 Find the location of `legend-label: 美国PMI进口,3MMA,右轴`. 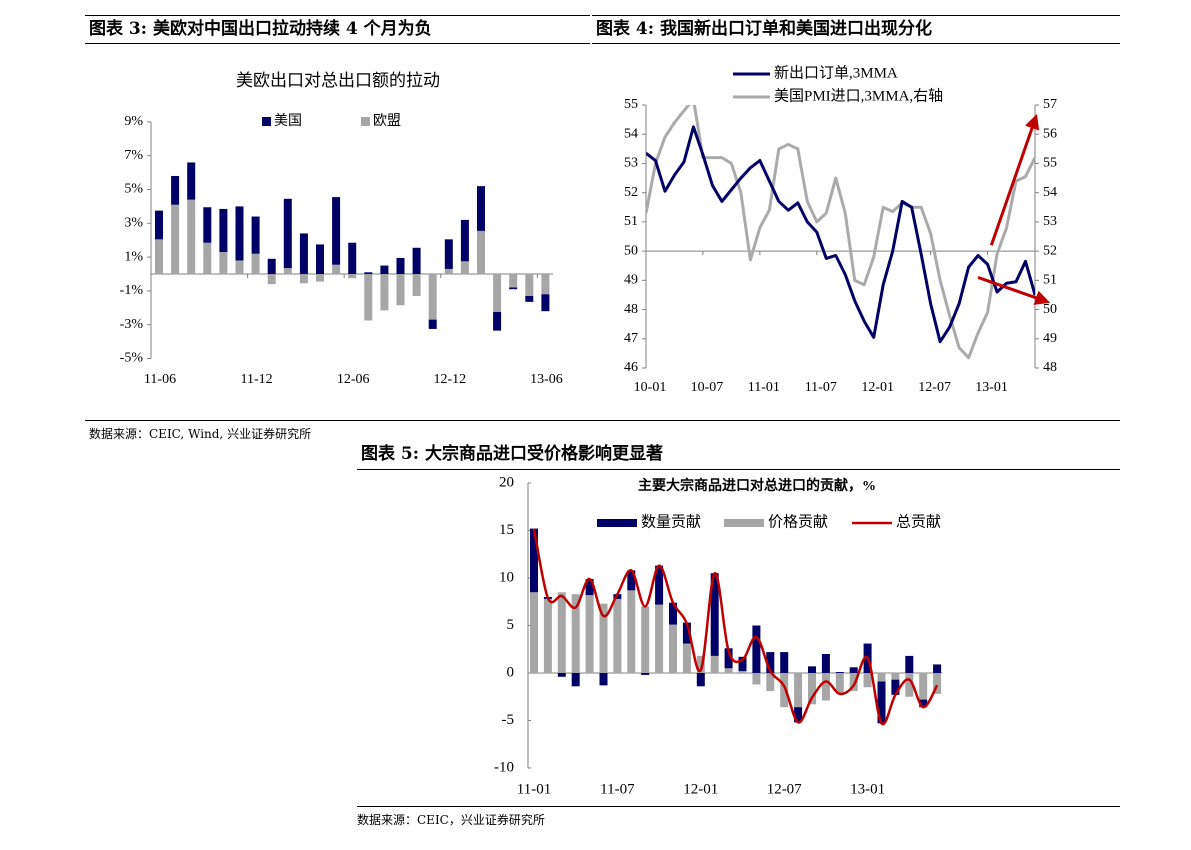

legend-label: 美国PMI进口,3MMA,右轴 is located at coordinates (858, 95).